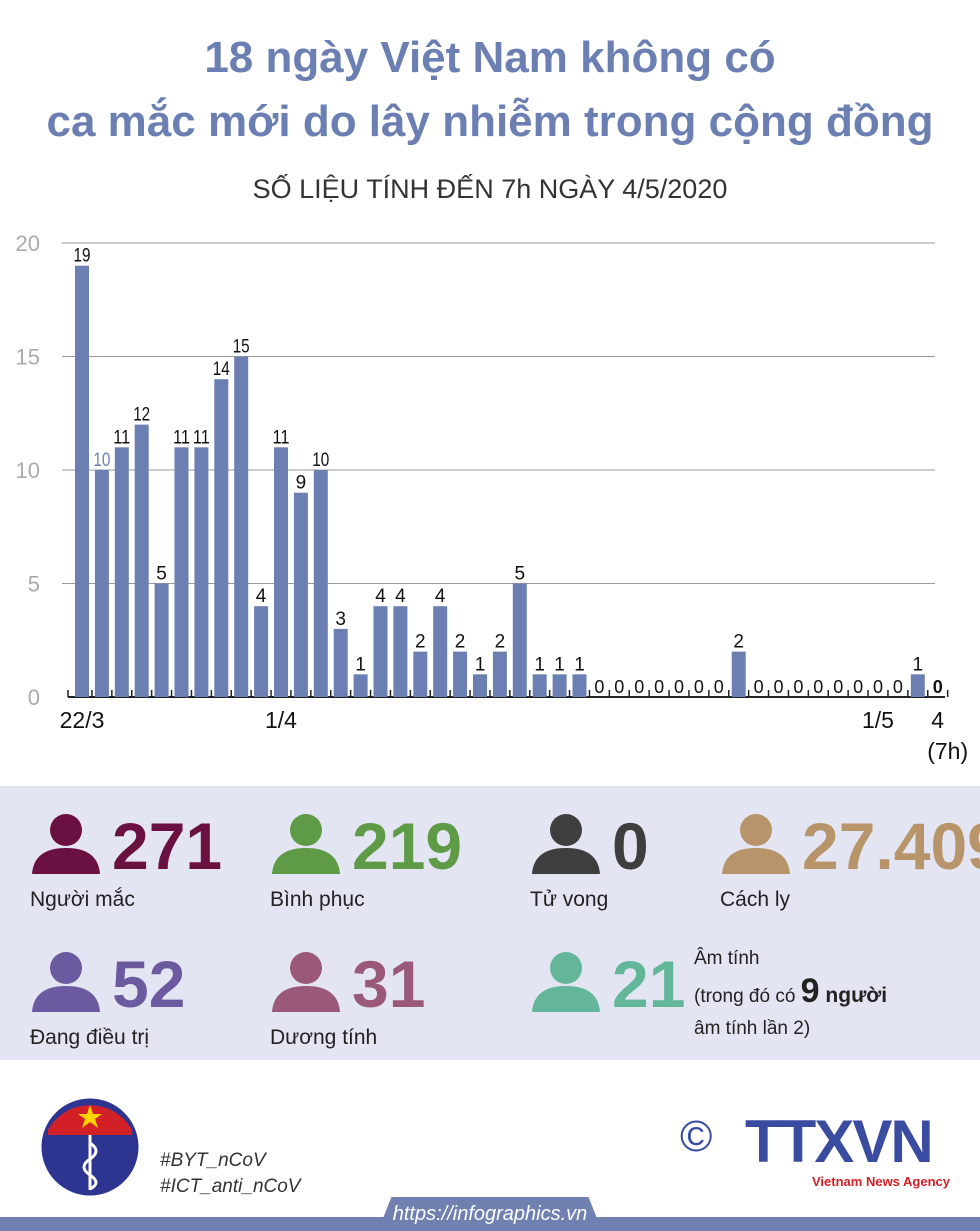 This screenshot has width=980, height=1231. Describe the element at coordinates (947, 751) in the screenshot. I see `x-tick-label-sub: (7h)` at that location.